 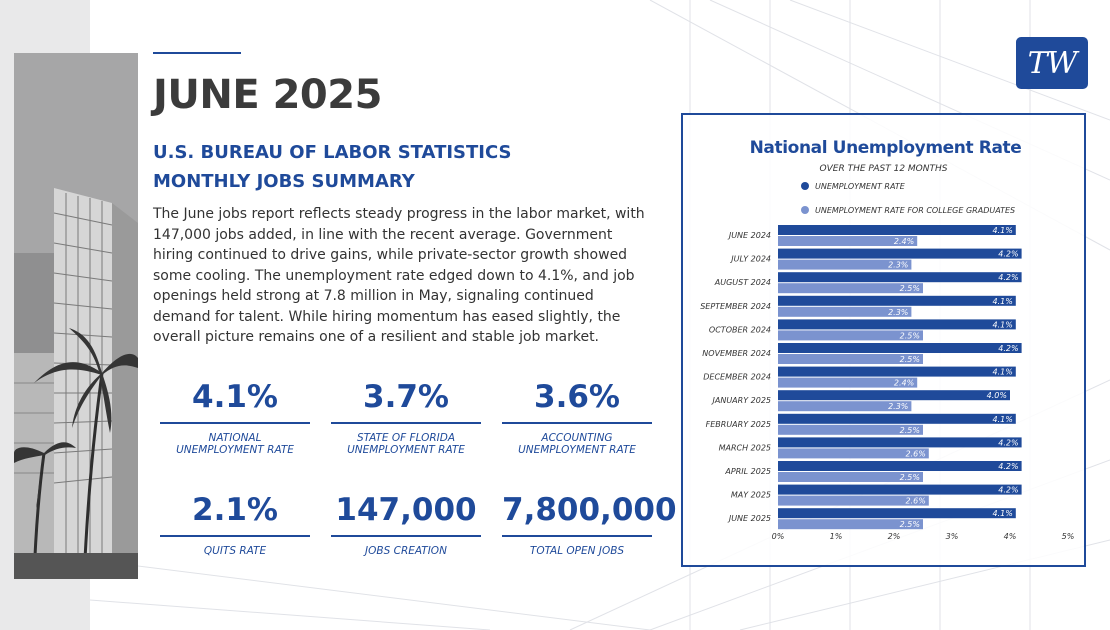 I want to click on subtitle-line-1: U.S. BUREAU OF LABOR STATISTICS, so click(x=332, y=152).